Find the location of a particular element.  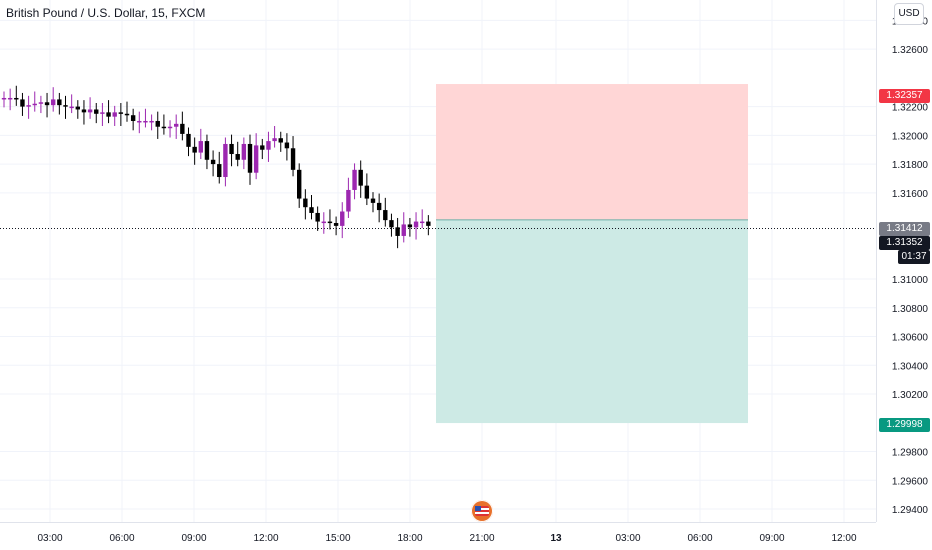

price-label: 1.29600 is located at coordinates (910, 481).